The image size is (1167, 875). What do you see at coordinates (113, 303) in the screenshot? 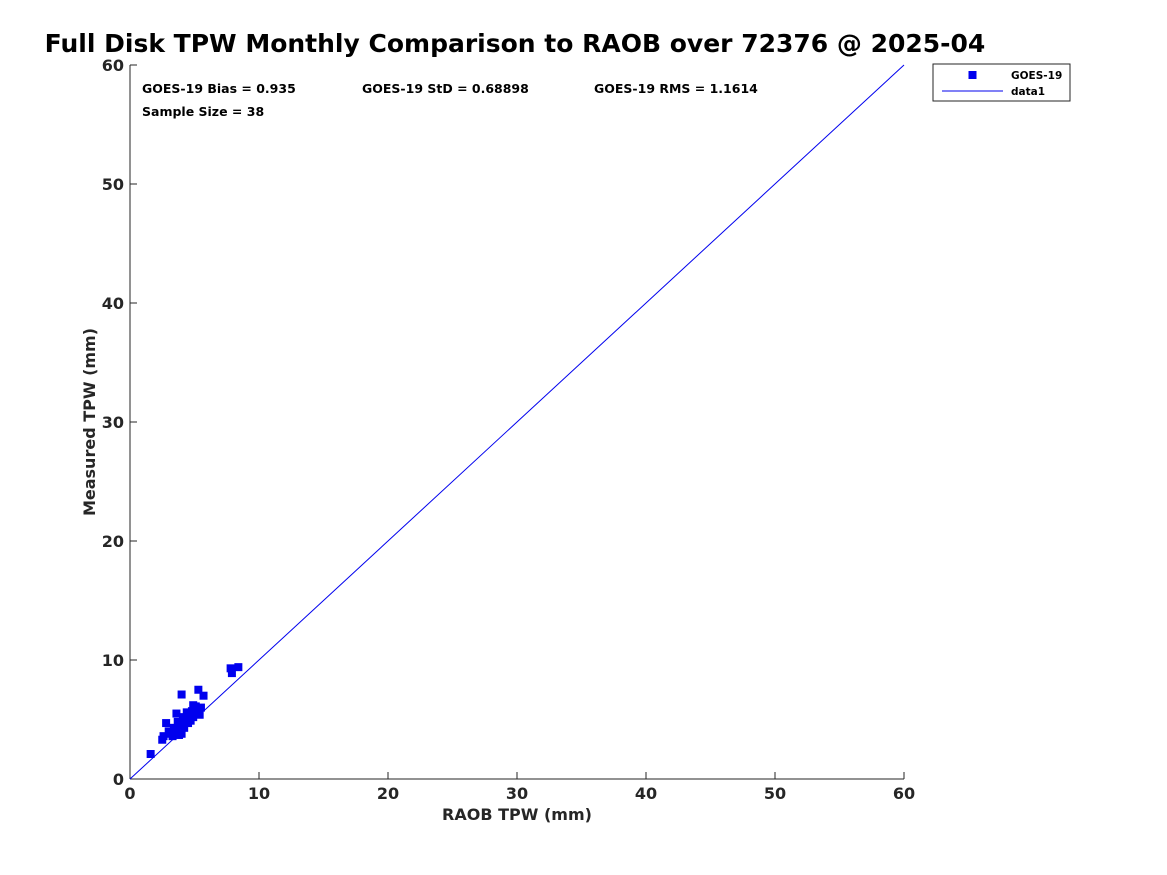
I see `y-tick-label: 40` at bounding box center [113, 303].